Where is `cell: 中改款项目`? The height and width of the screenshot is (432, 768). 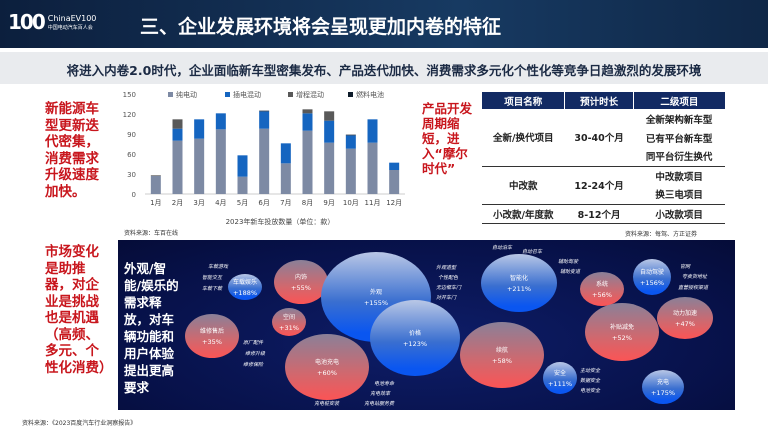 cell: 中改款项目 is located at coordinates (679, 175).